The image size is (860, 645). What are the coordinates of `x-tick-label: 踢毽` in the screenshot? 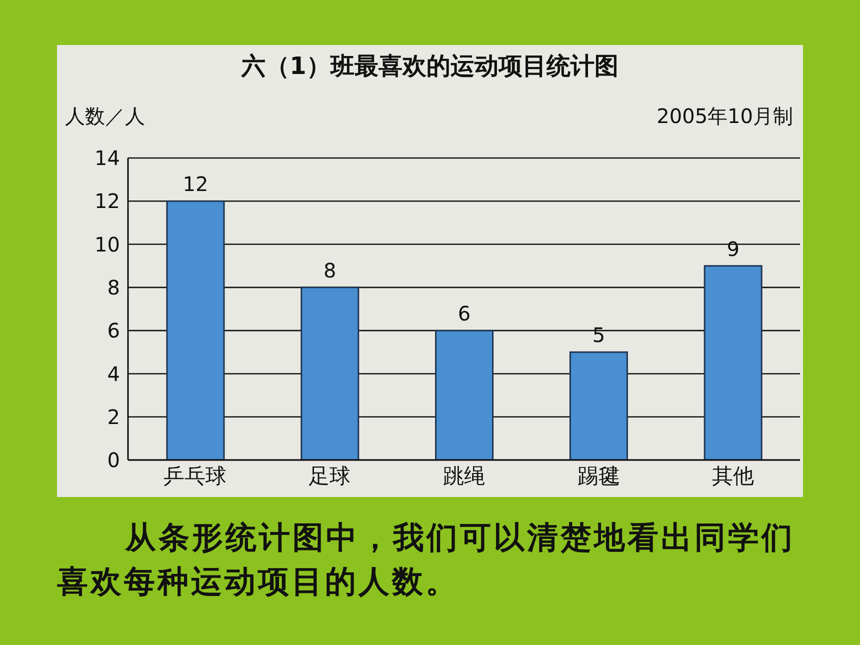 It's located at (598, 476).